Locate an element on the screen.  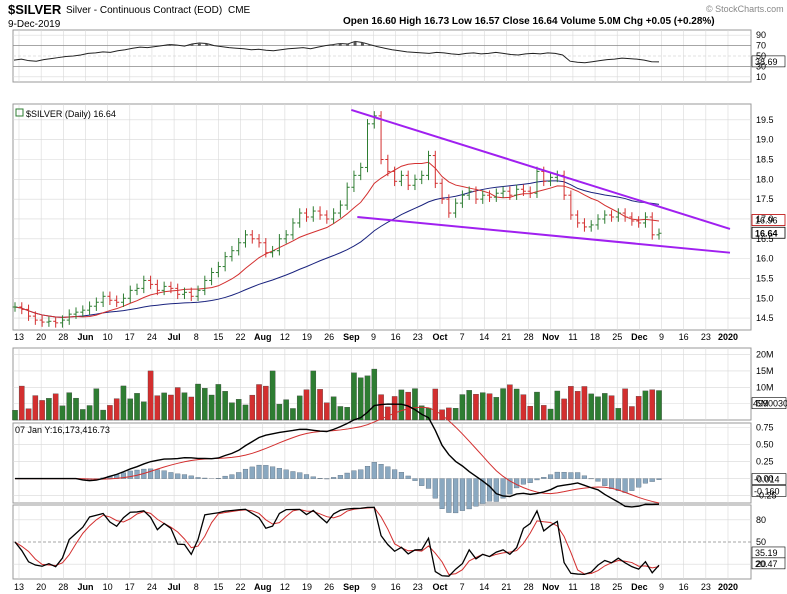
macd-tick: 0.75 is located at coordinates (765, 428).